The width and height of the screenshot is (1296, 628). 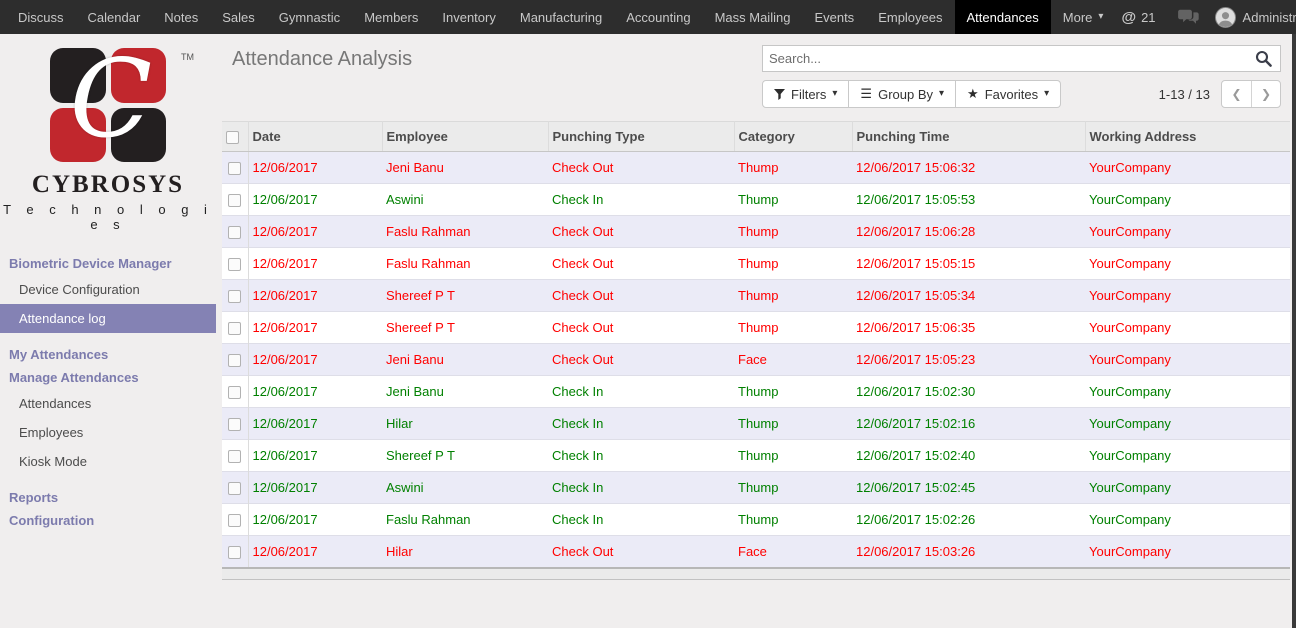 What do you see at coordinates (181, 17) in the screenshot?
I see `topbar-menu-item: Notes` at bounding box center [181, 17].